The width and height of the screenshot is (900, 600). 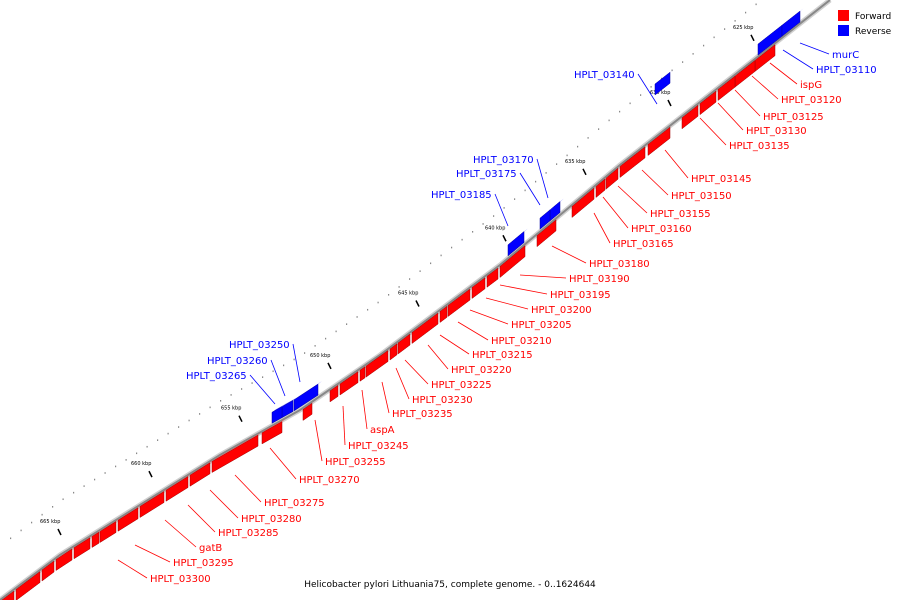 I want to click on legend-forward-swatch, so click(x=843, y=15).